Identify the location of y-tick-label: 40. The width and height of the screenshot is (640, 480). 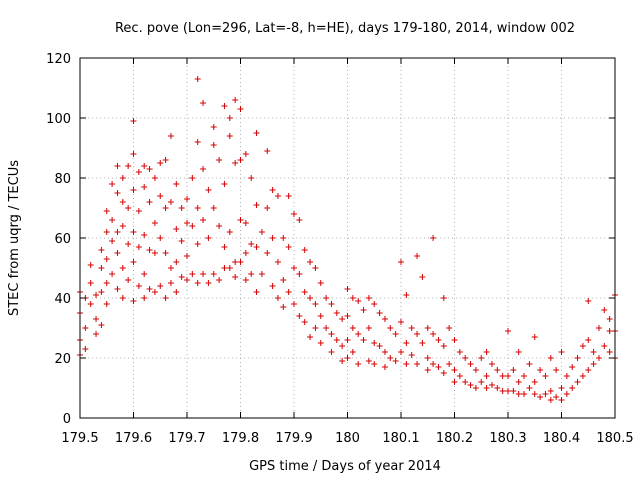
(62, 299).